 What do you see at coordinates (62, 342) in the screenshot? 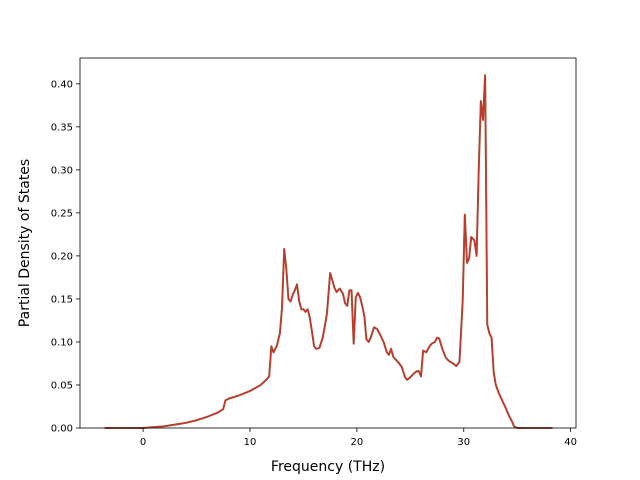
I see `y-tick-label: 0.10` at bounding box center [62, 342].